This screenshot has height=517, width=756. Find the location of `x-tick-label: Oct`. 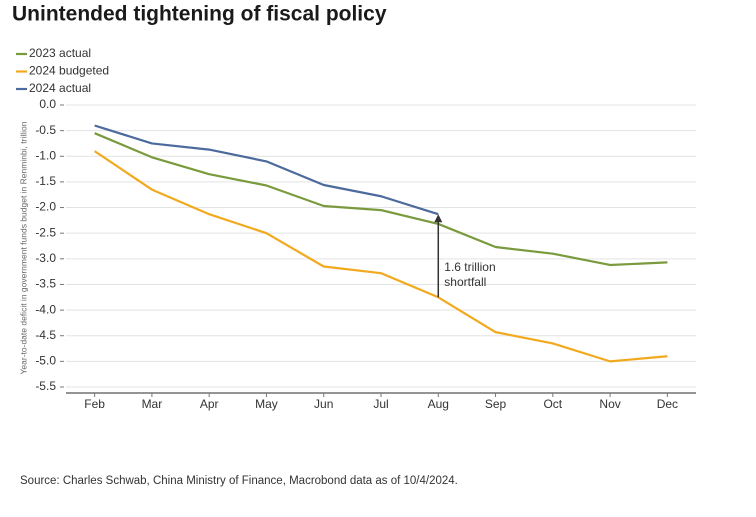

x-tick-label: Oct is located at coordinates (552, 404).